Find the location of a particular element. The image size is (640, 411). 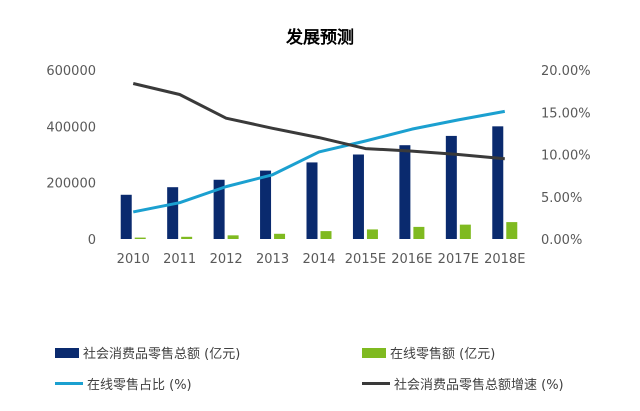

legend-item-online-share: 在线零售占比 (%) is located at coordinates (123, 383).